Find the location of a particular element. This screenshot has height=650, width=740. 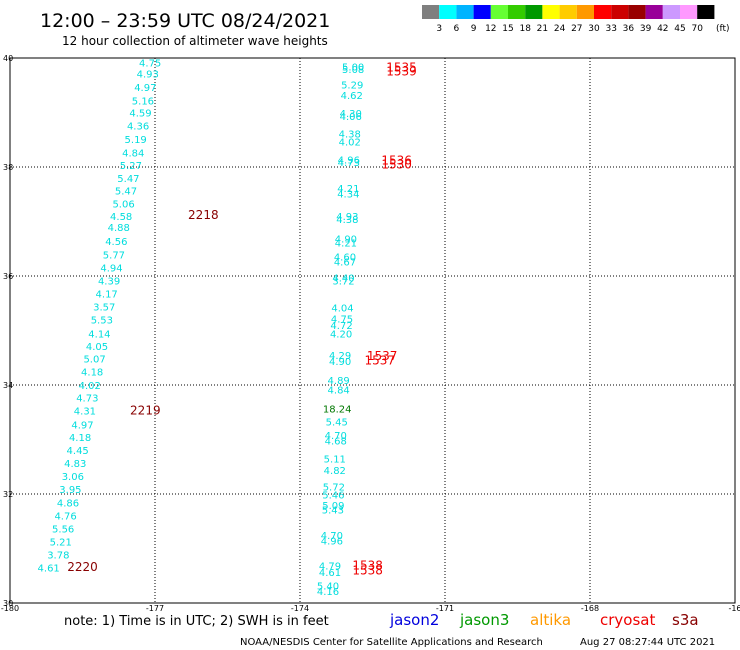

swh-label: 5.40 is located at coordinates (328, 587).